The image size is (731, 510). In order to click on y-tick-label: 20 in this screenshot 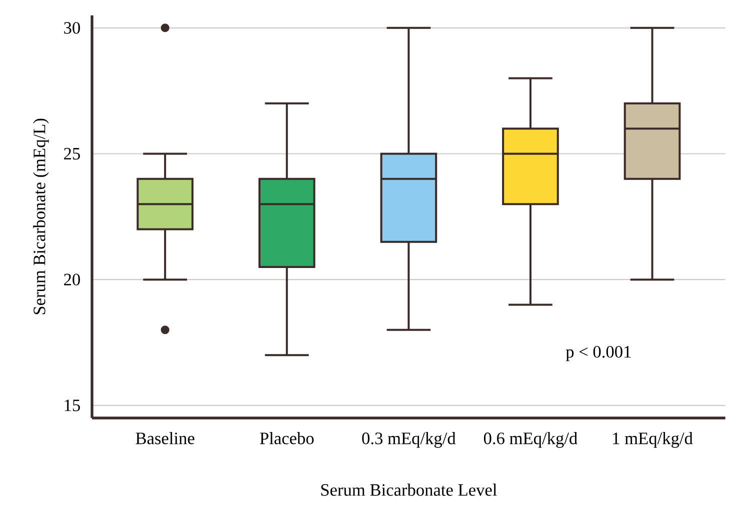, I will do `click(72, 280)`.